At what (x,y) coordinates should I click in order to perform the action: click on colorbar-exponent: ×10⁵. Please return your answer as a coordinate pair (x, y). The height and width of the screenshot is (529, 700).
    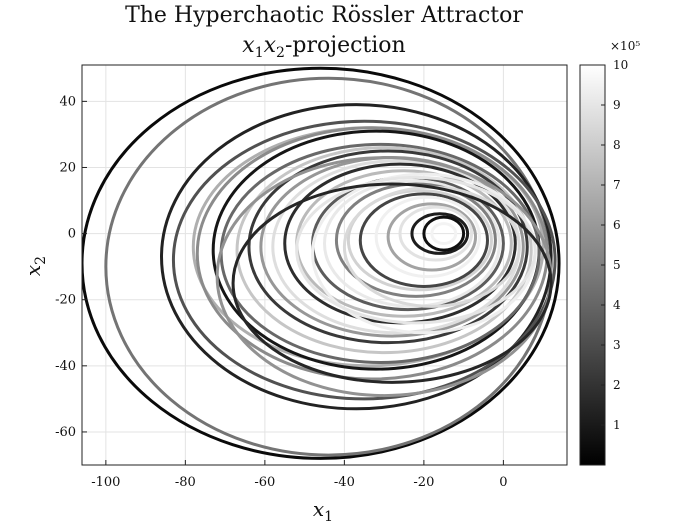
    Looking at the image, I should click on (625, 46).